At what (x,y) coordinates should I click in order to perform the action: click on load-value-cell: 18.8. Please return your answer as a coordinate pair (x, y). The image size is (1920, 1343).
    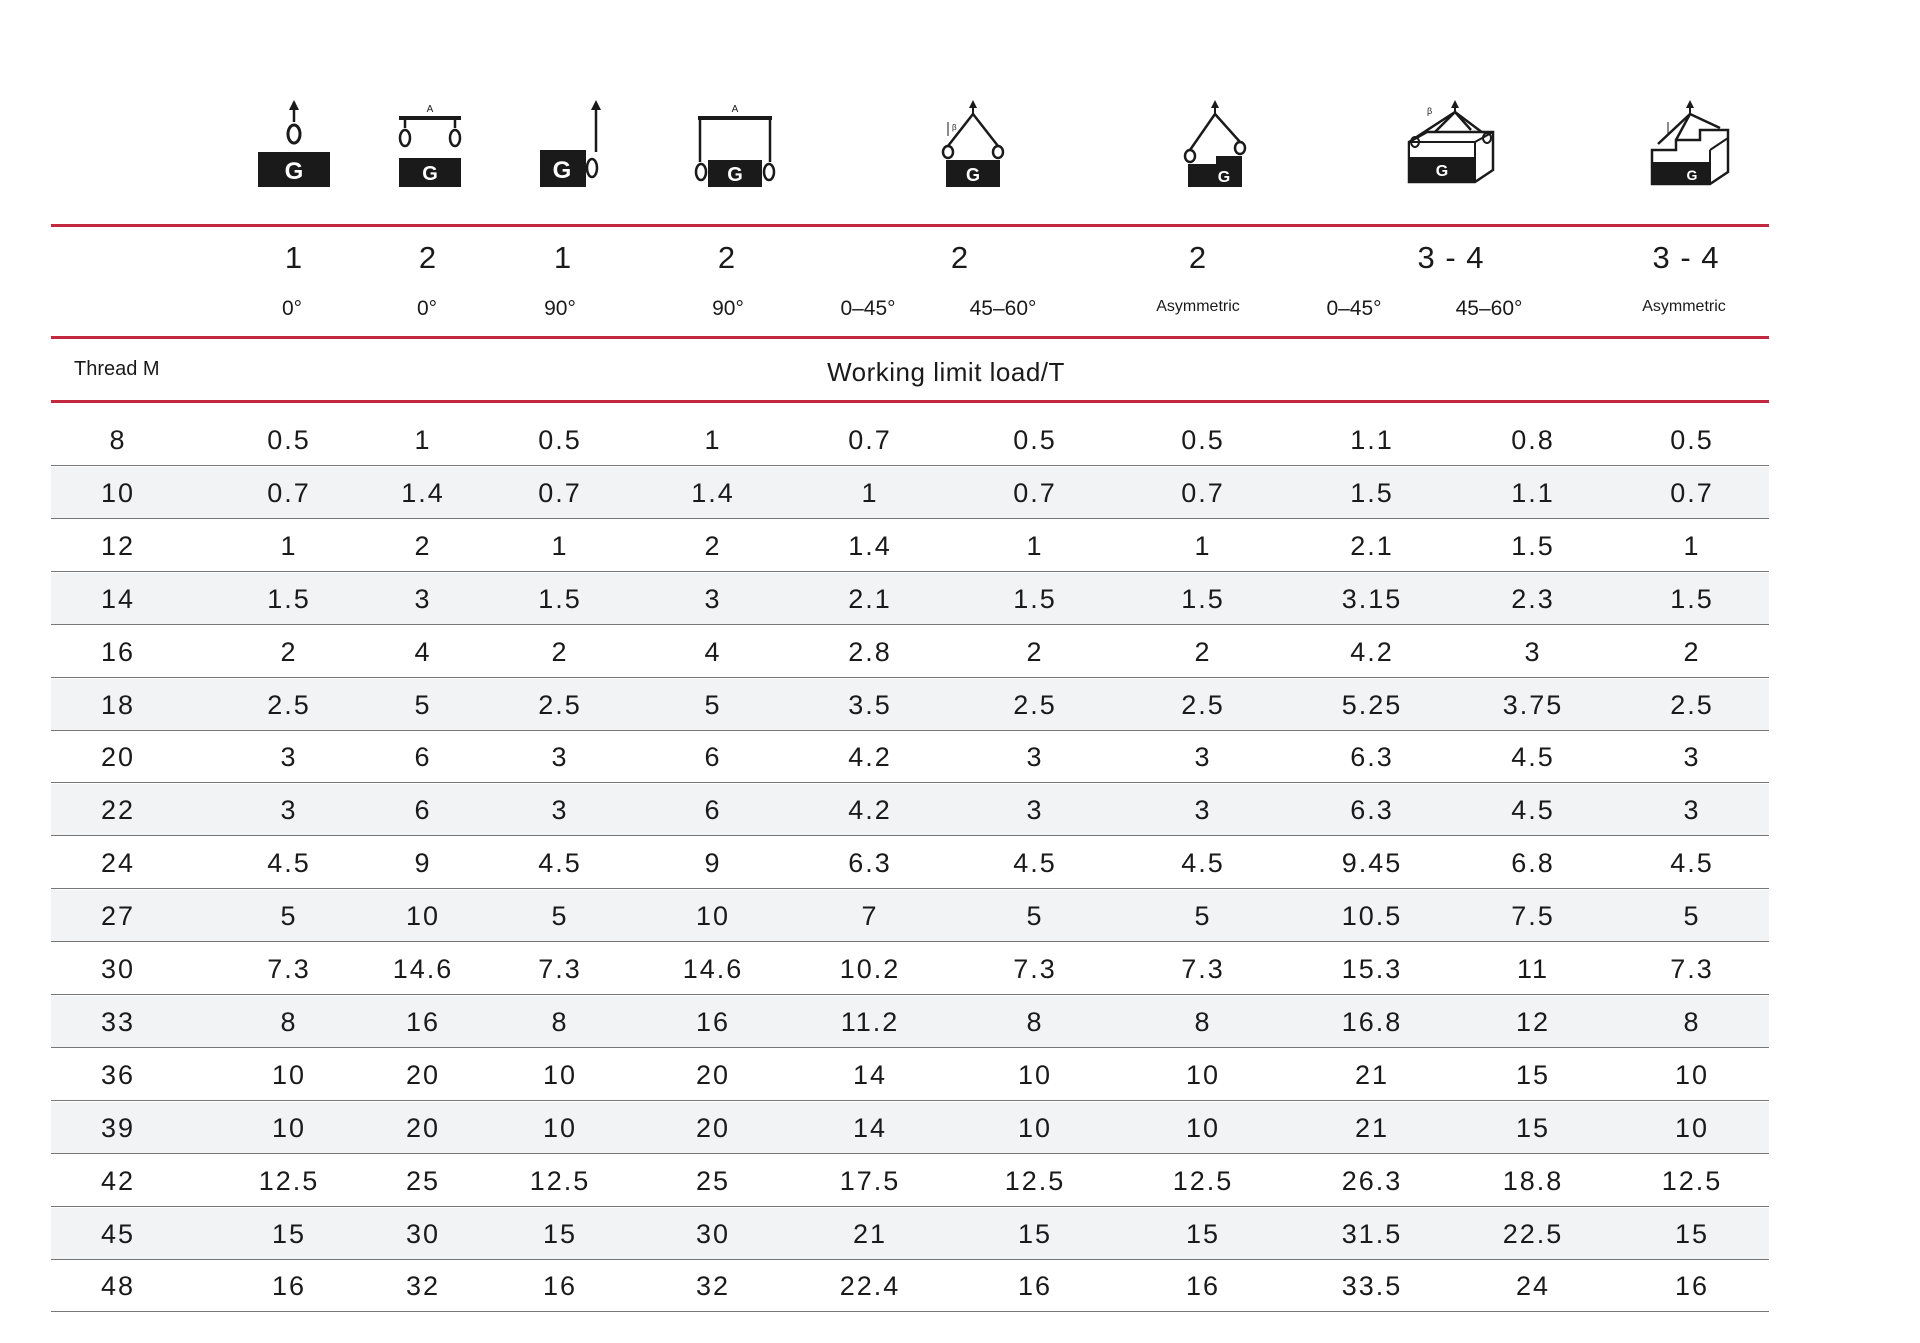
    Looking at the image, I should click on (1533, 1180).